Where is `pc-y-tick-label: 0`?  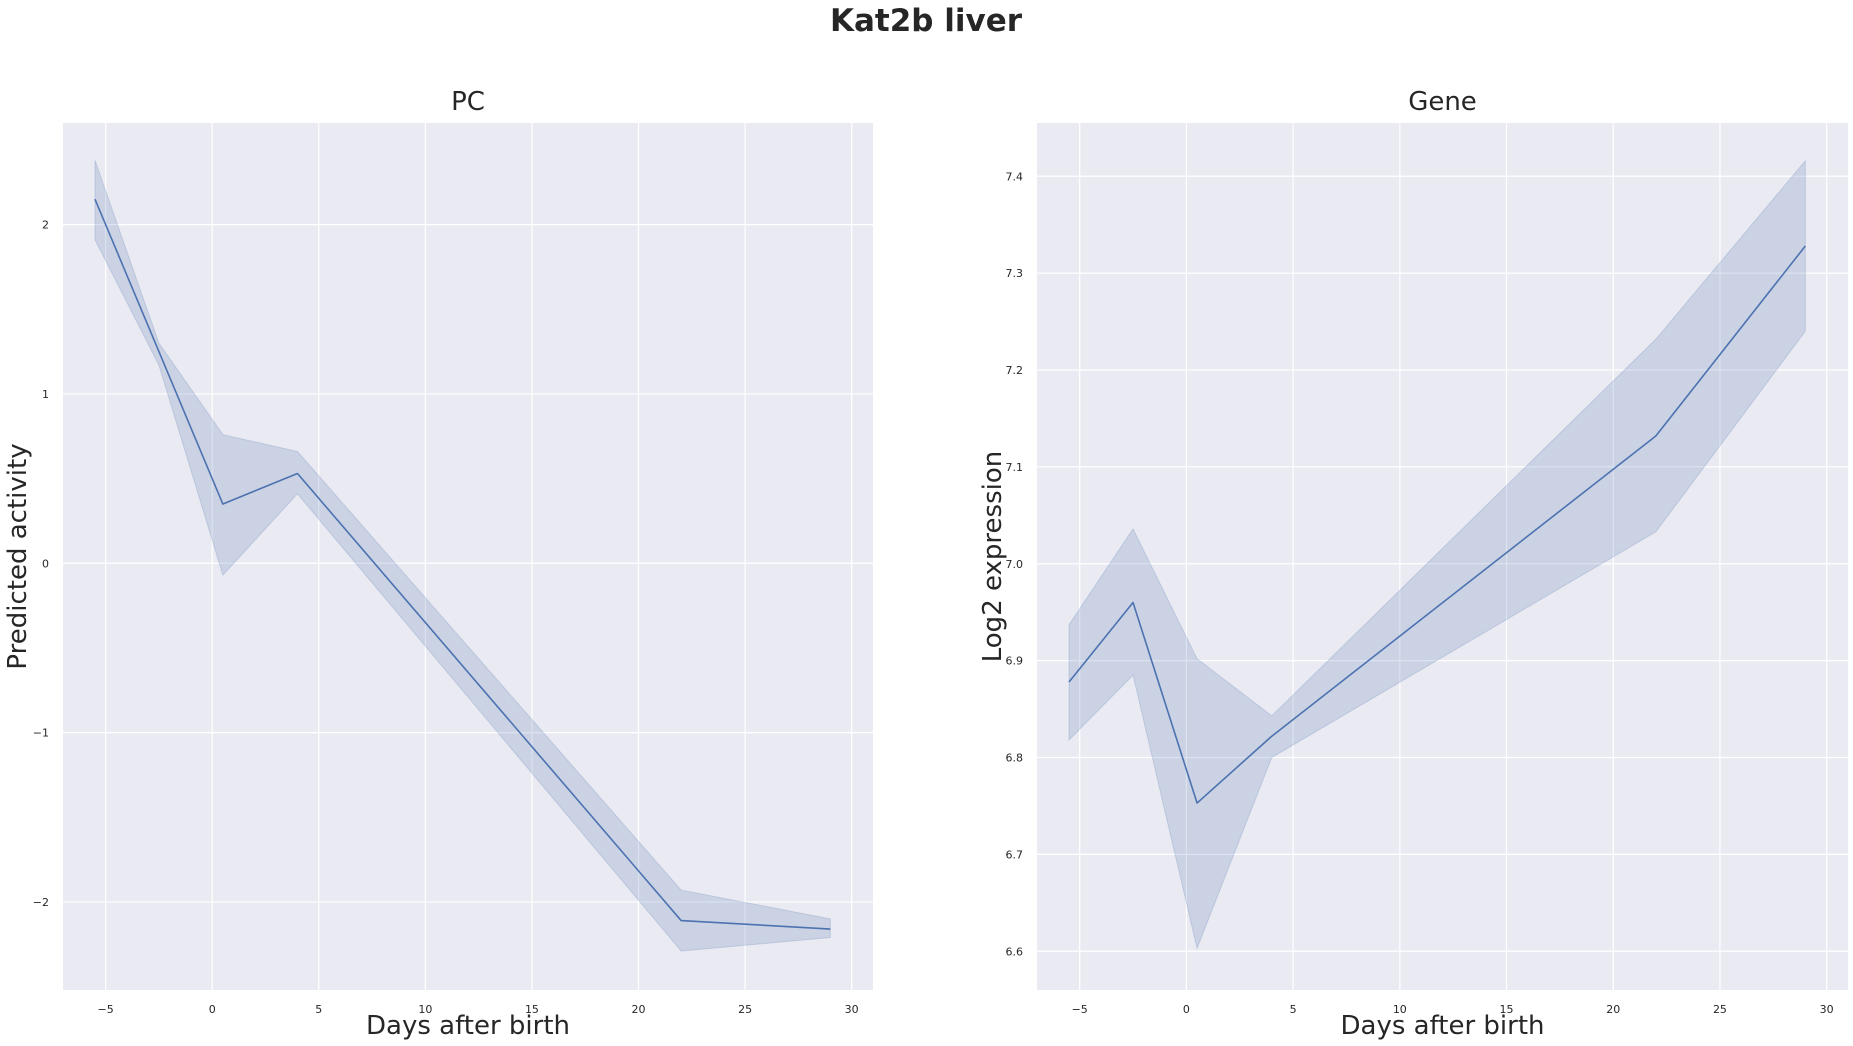 pc-y-tick-label: 0 is located at coordinates (45, 563).